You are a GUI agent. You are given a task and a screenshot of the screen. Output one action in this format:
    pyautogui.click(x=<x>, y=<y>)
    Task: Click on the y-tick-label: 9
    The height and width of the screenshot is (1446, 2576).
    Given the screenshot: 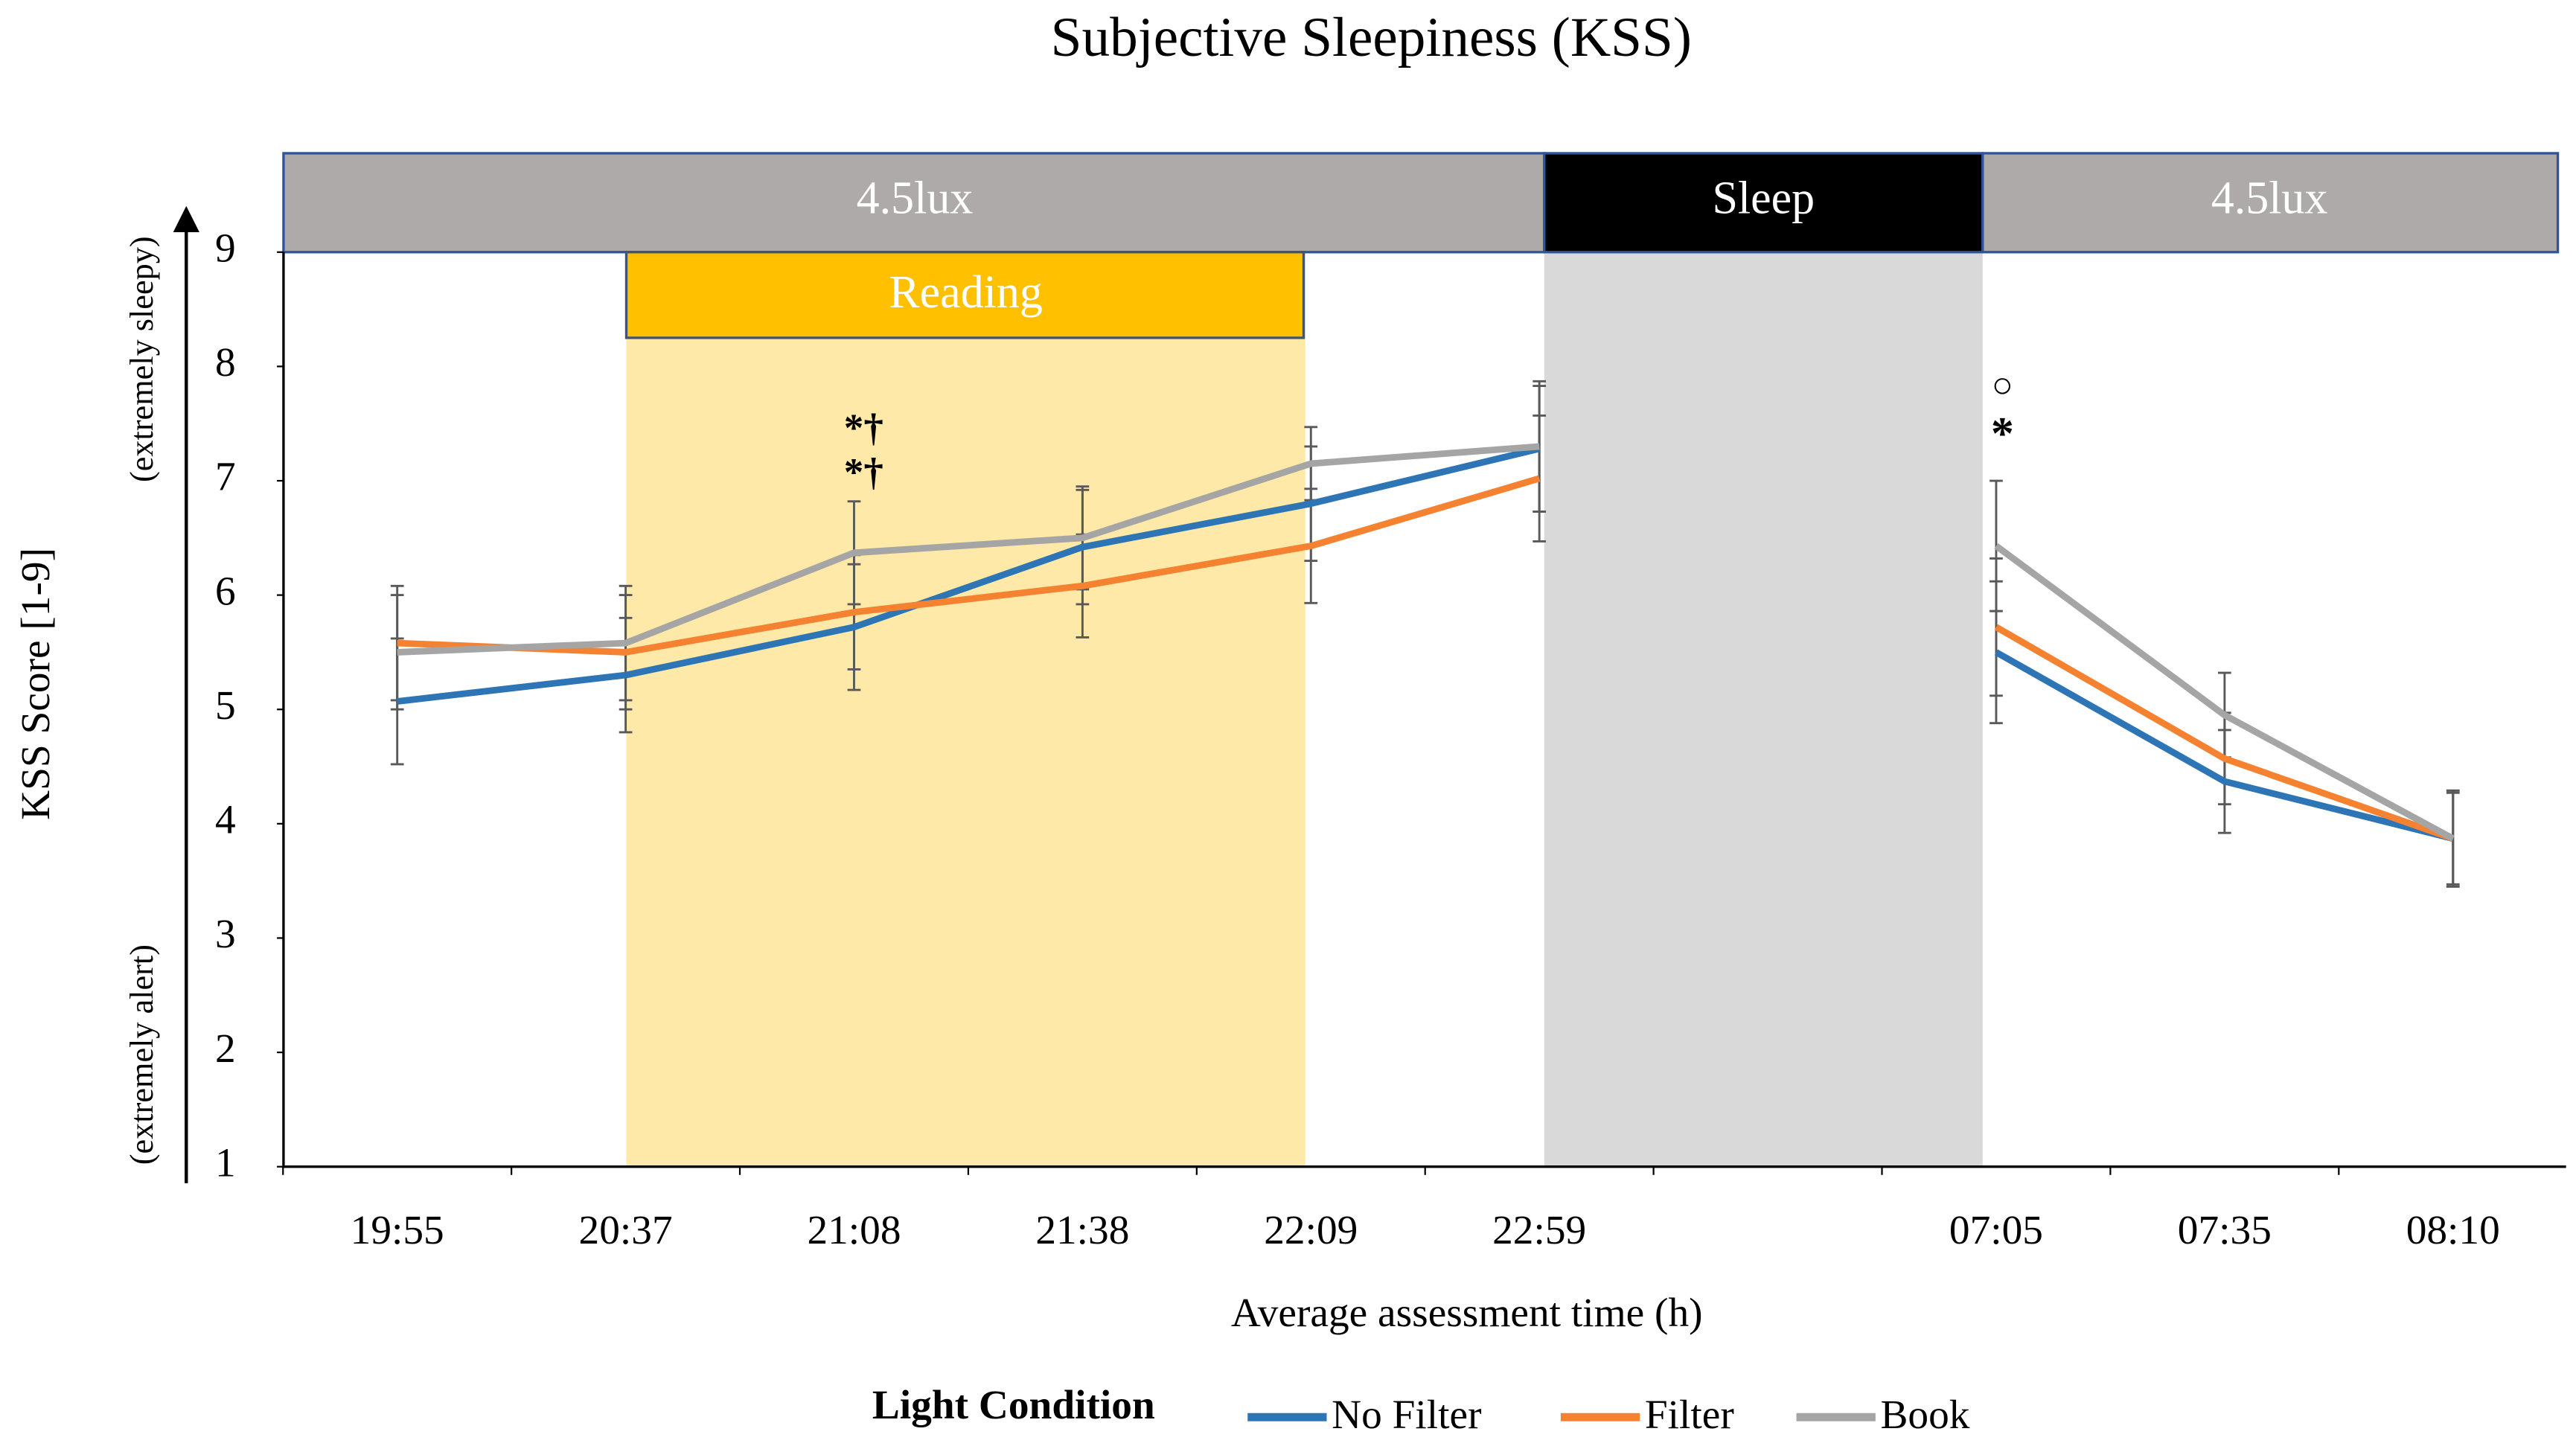 What is the action you would take?
    pyautogui.click(x=225, y=247)
    